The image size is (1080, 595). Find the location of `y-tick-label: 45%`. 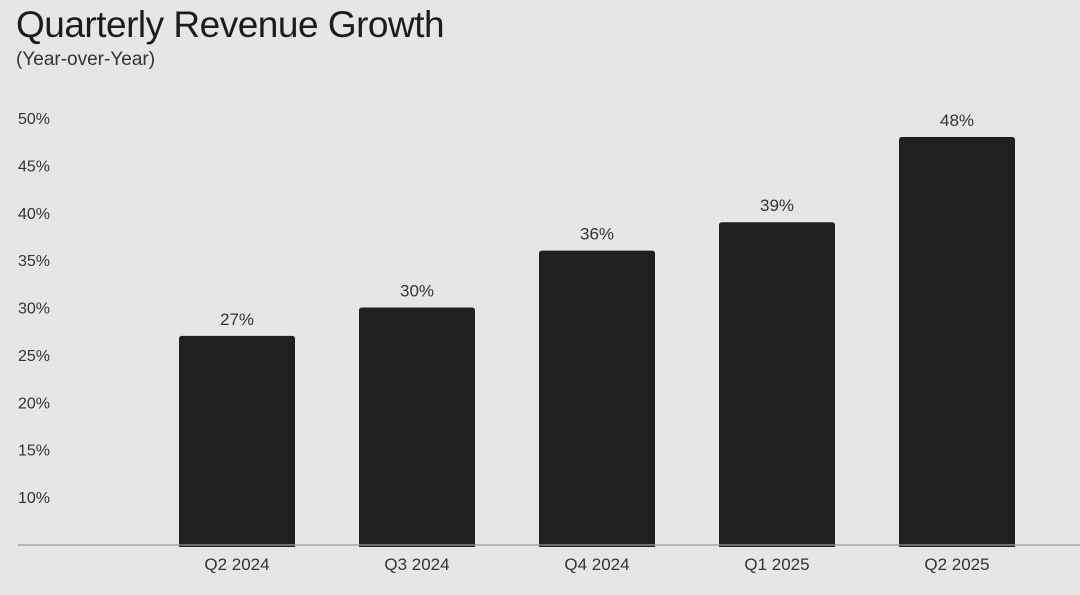

y-tick-label: 45% is located at coordinates (34, 166).